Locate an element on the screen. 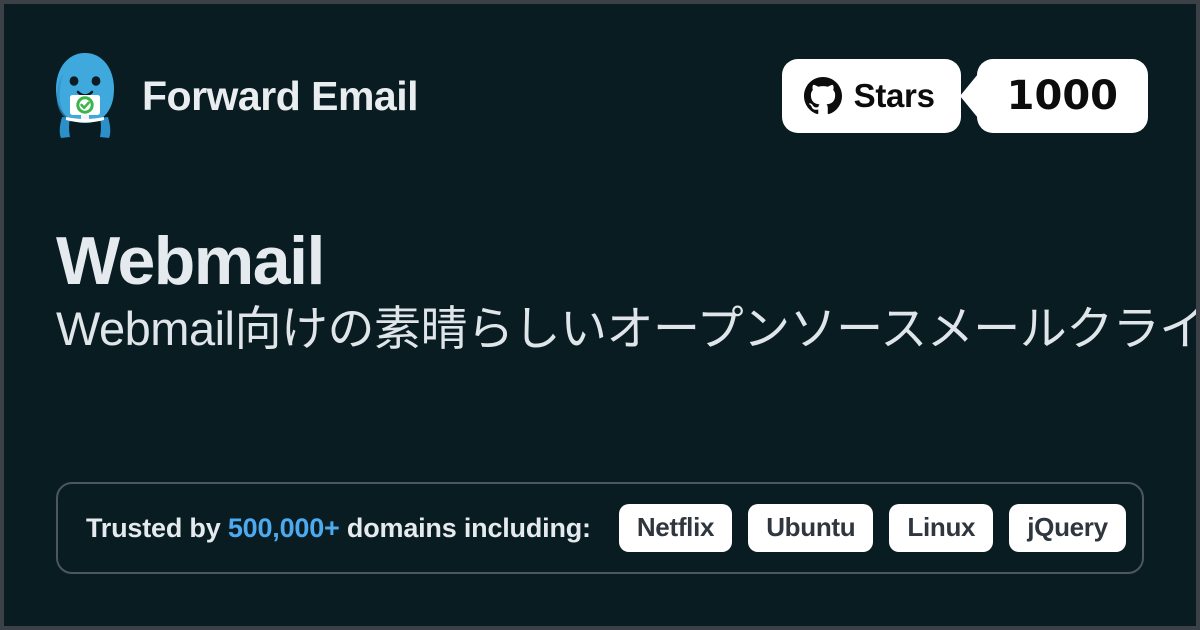  brand-chip-ubuntu: Ubuntu is located at coordinates (811, 528).